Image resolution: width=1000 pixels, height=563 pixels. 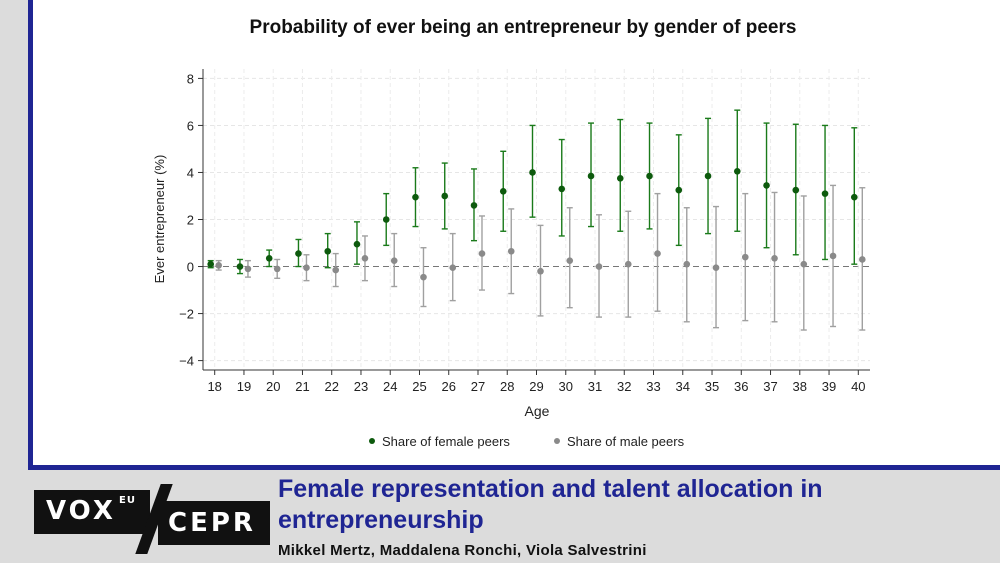 What do you see at coordinates (419, 386) in the screenshot?
I see `x-tick-label: 25` at bounding box center [419, 386].